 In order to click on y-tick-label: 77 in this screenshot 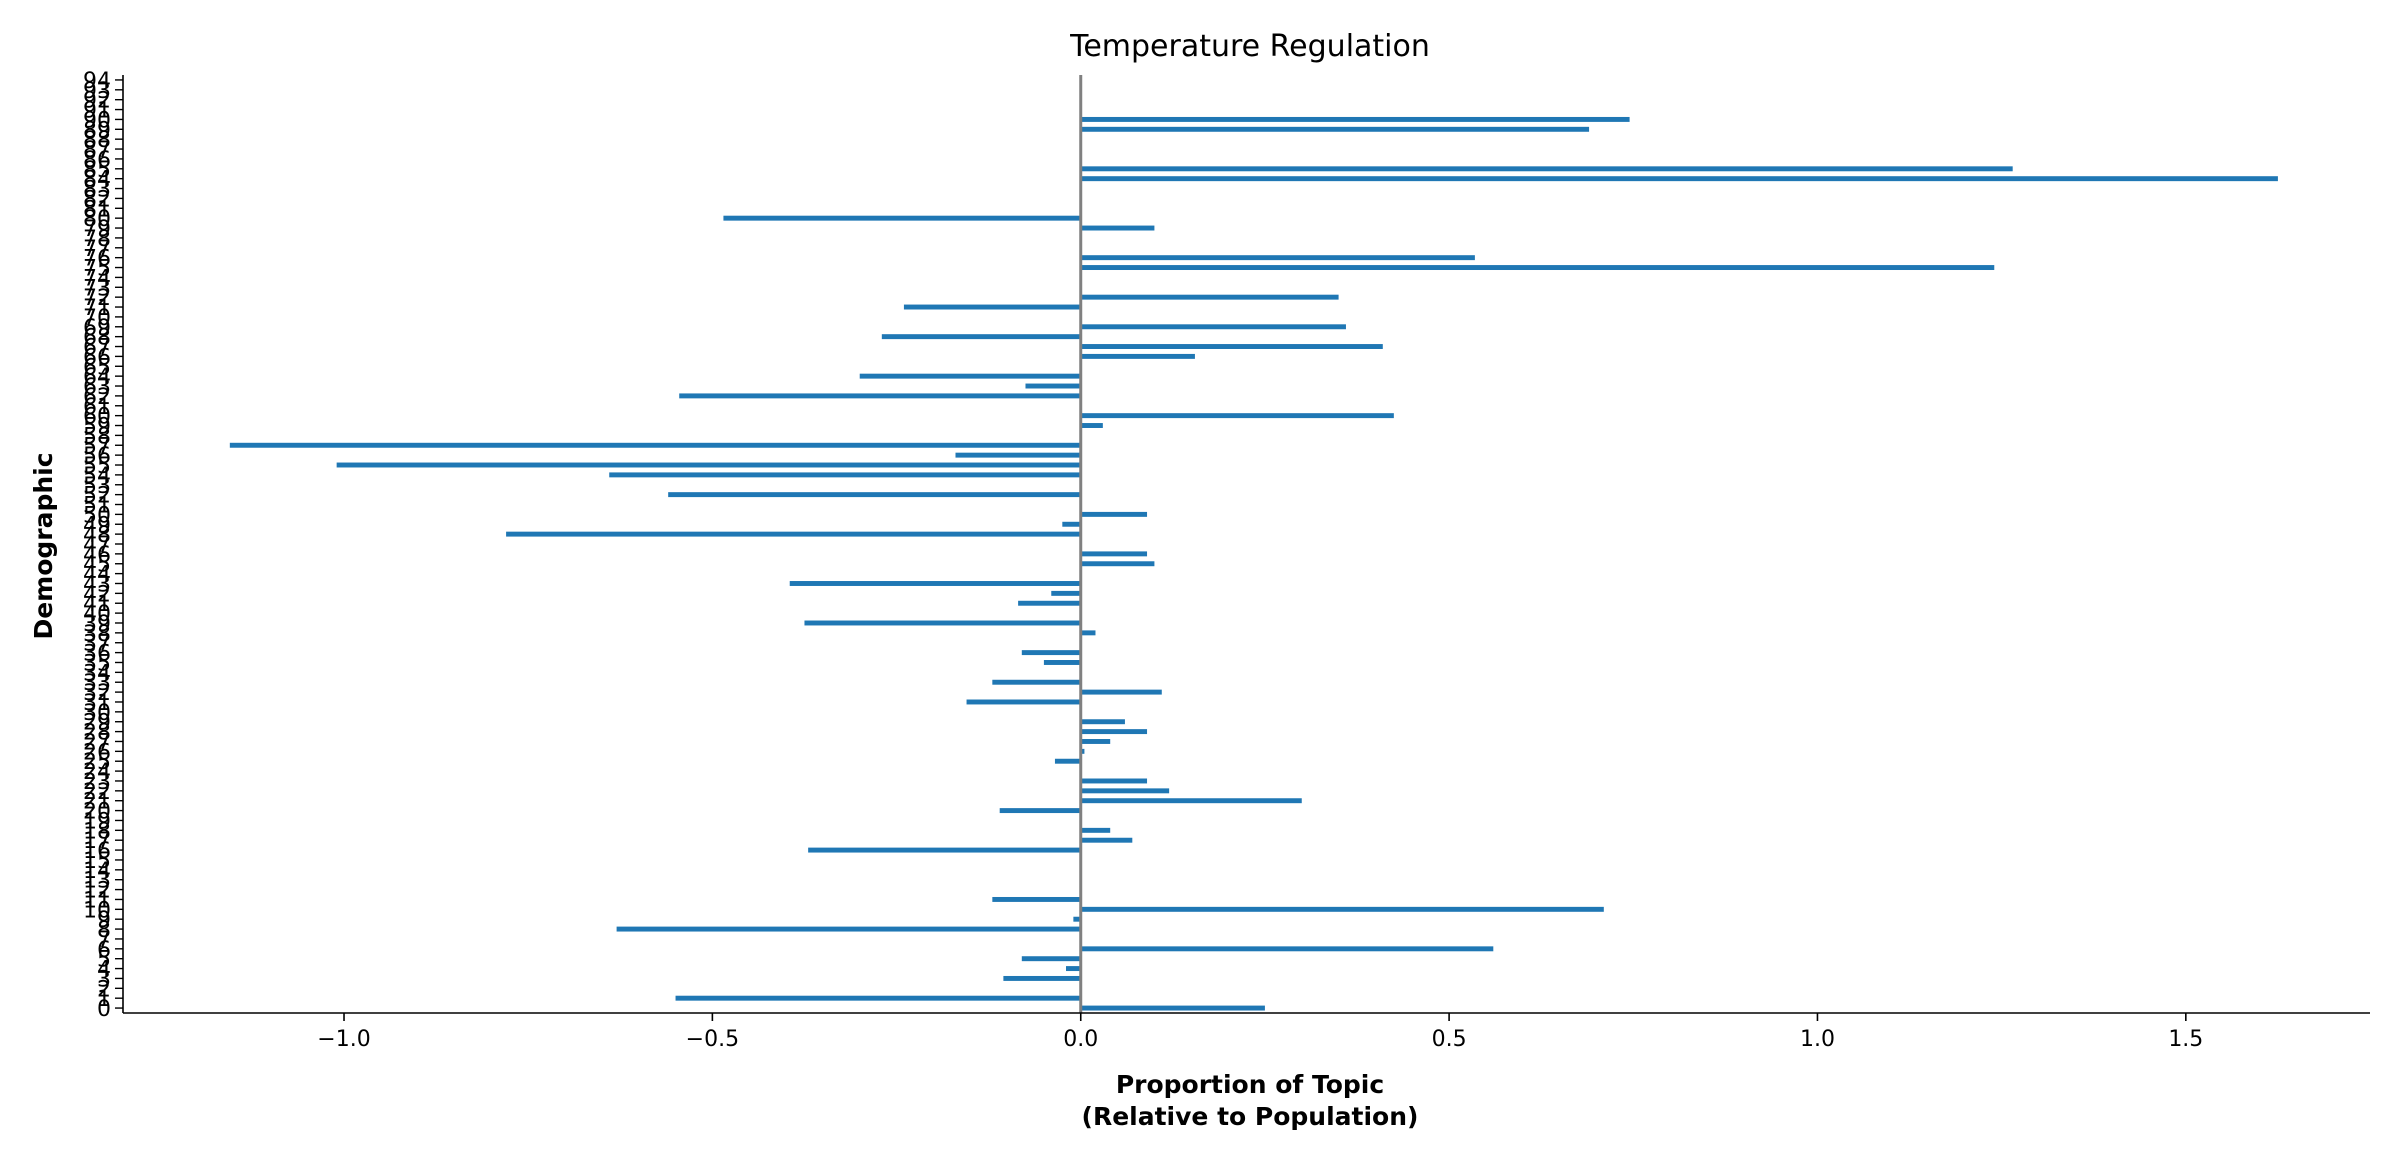, I will do `click(97, 249)`.